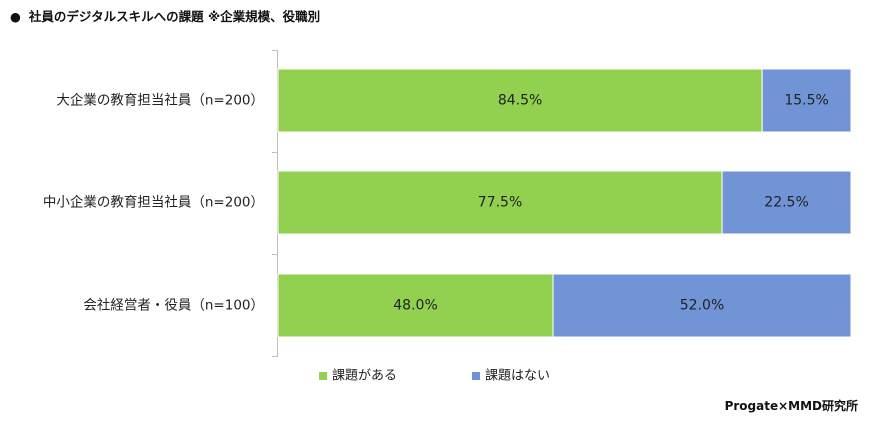 The image size is (872, 424). Describe the element at coordinates (364, 376) in the screenshot. I see `legend-label: 課題がある` at that location.